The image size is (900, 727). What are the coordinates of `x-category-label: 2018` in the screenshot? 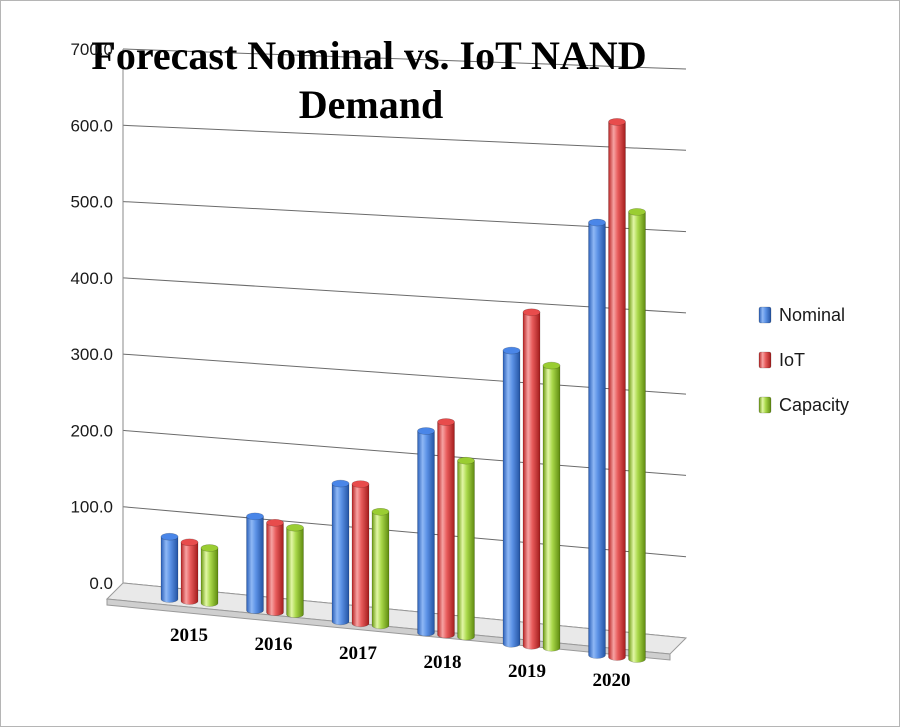 It's located at (443, 662).